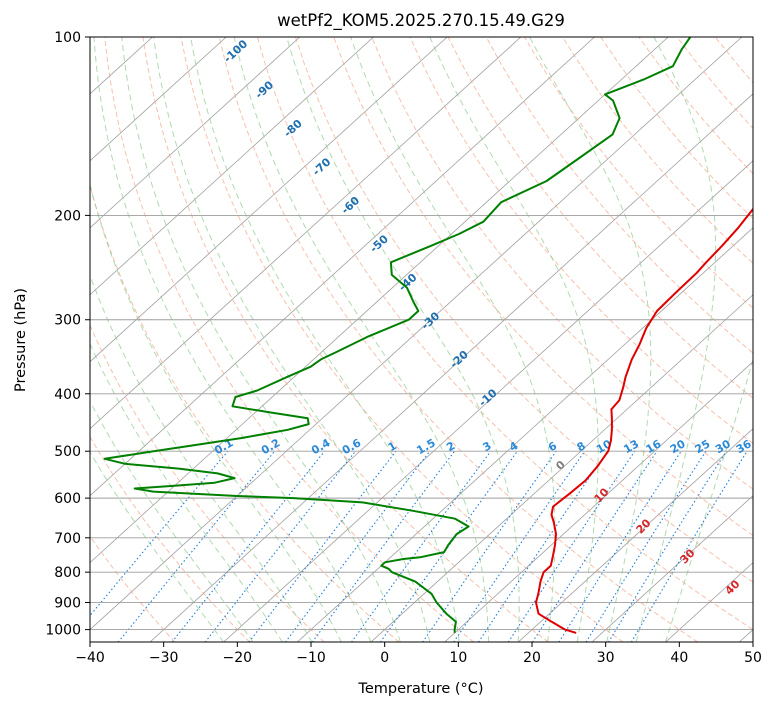 The height and width of the screenshot is (708, 775). What do you see at coordinates (67, 452) in the screenshot?
I see `y-tick-label: 500` at bounding box center [67, 452].